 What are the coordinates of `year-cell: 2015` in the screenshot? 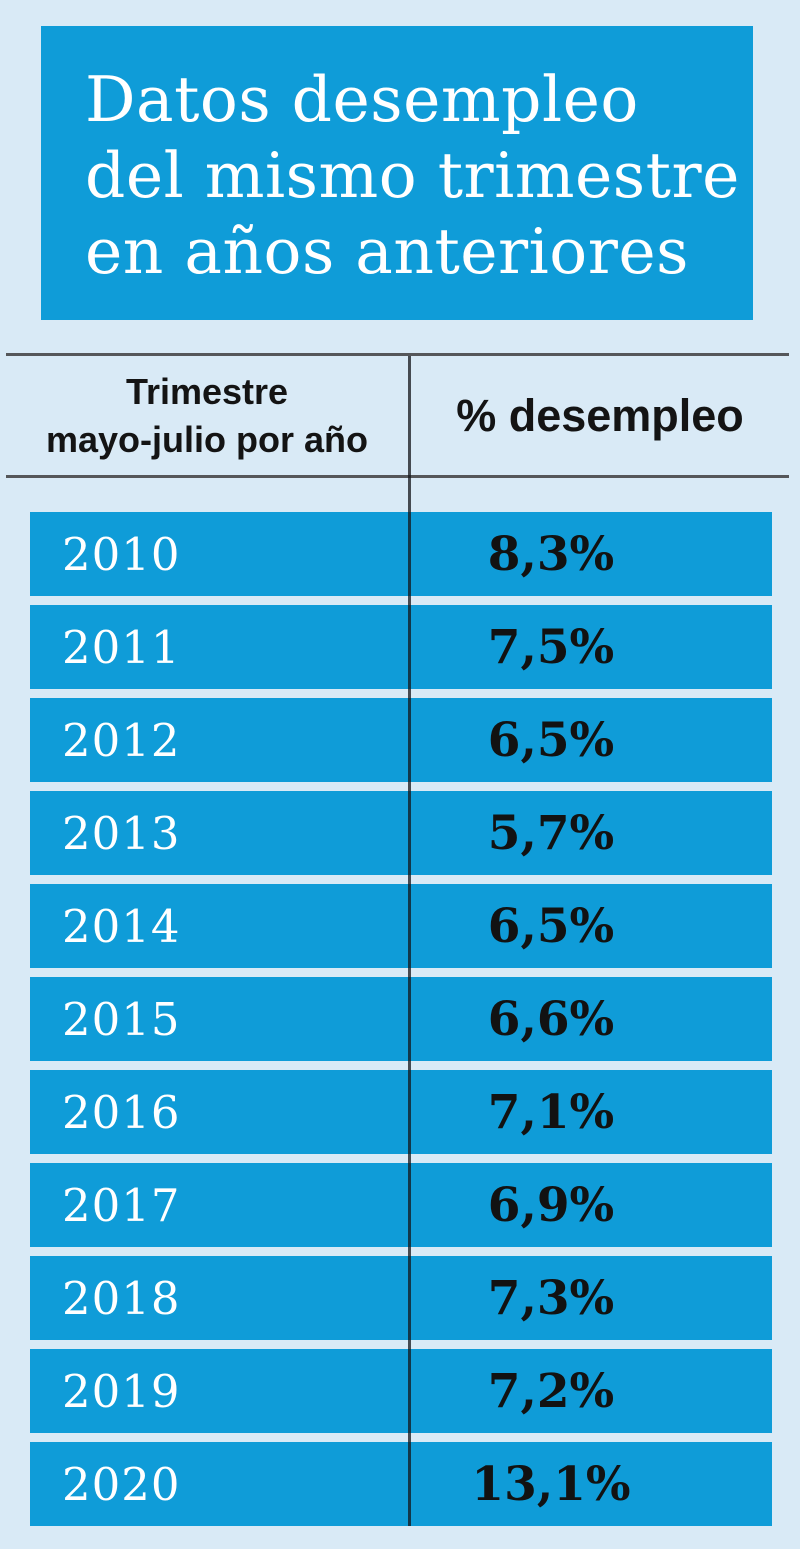 It's located at (121, 1019).